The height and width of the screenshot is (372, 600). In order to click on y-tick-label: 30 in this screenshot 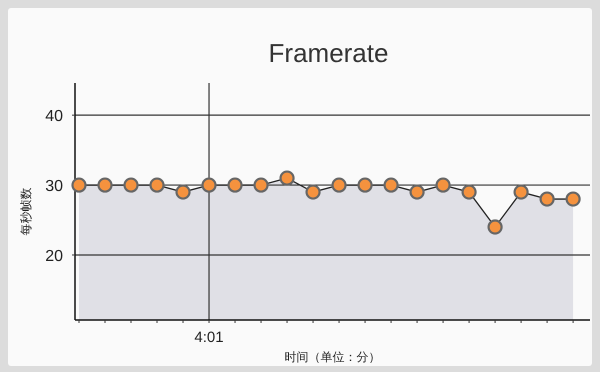, I will do `click(54, 187)`.